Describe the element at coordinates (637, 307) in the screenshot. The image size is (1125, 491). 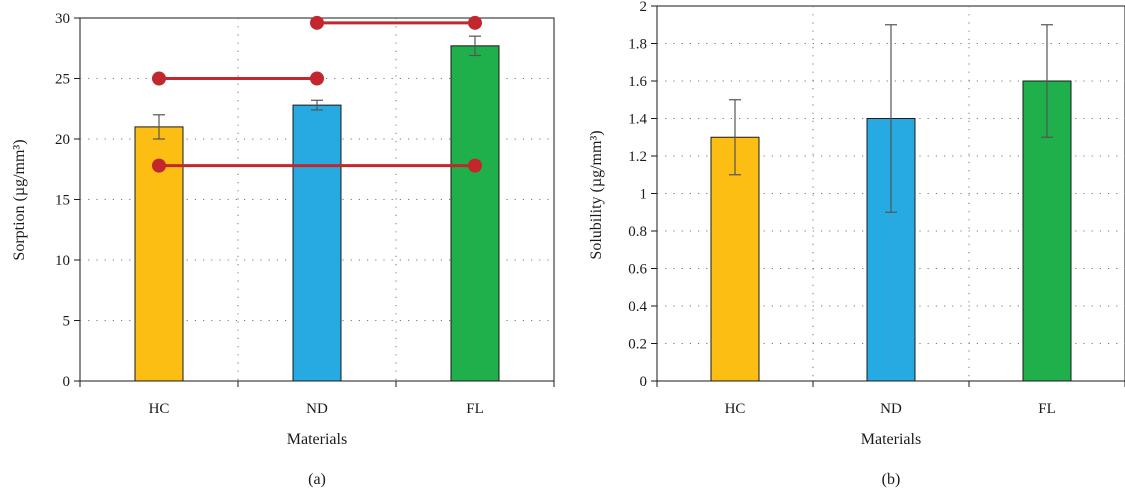
I see `y-tick-label: 0.4` at that location.